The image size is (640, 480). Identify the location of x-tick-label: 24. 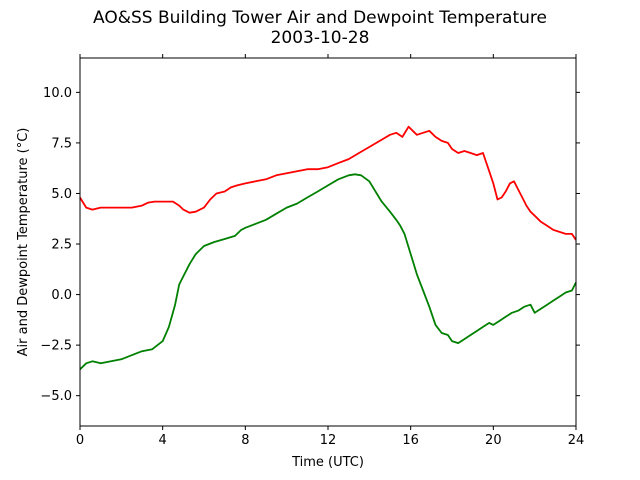
(576, 440).